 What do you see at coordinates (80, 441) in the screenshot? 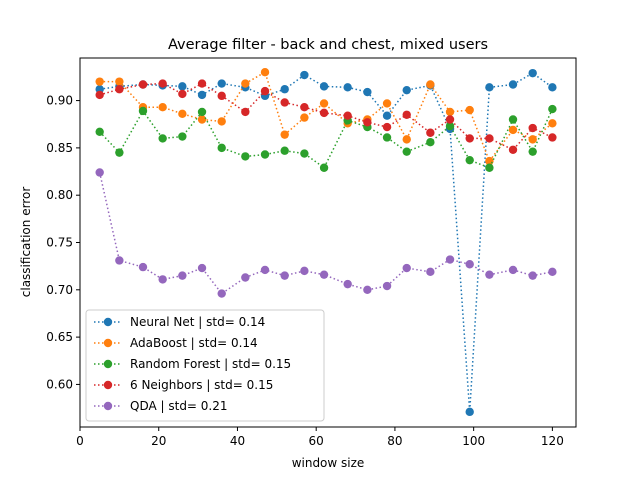
I see `x-tick-label: 0` at bounding box center [80, 441].